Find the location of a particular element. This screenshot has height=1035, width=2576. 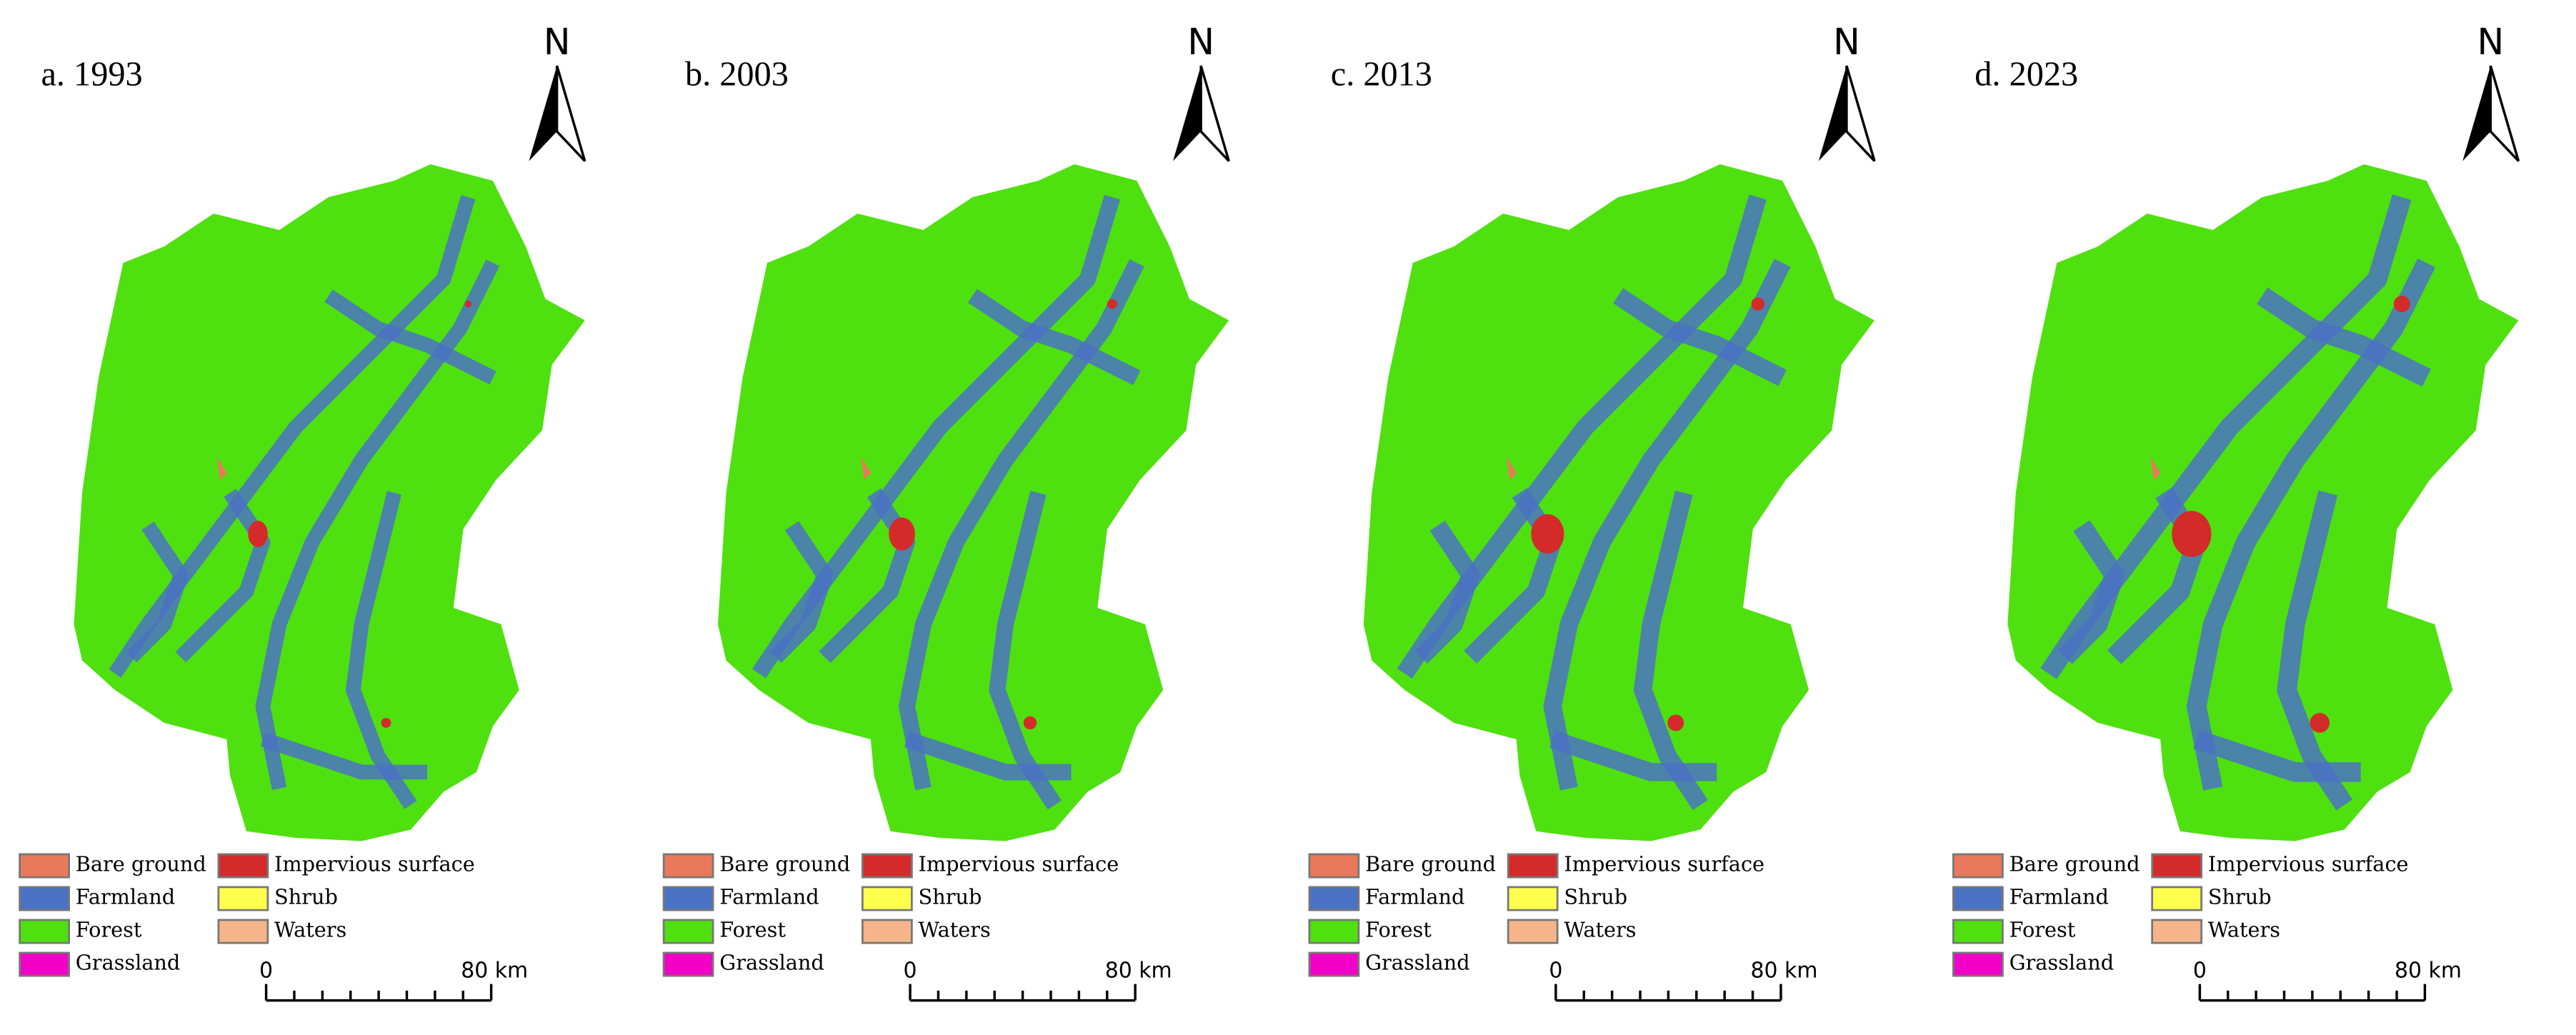

panel-title: b. 2003 is located at coordinates (737, 75).